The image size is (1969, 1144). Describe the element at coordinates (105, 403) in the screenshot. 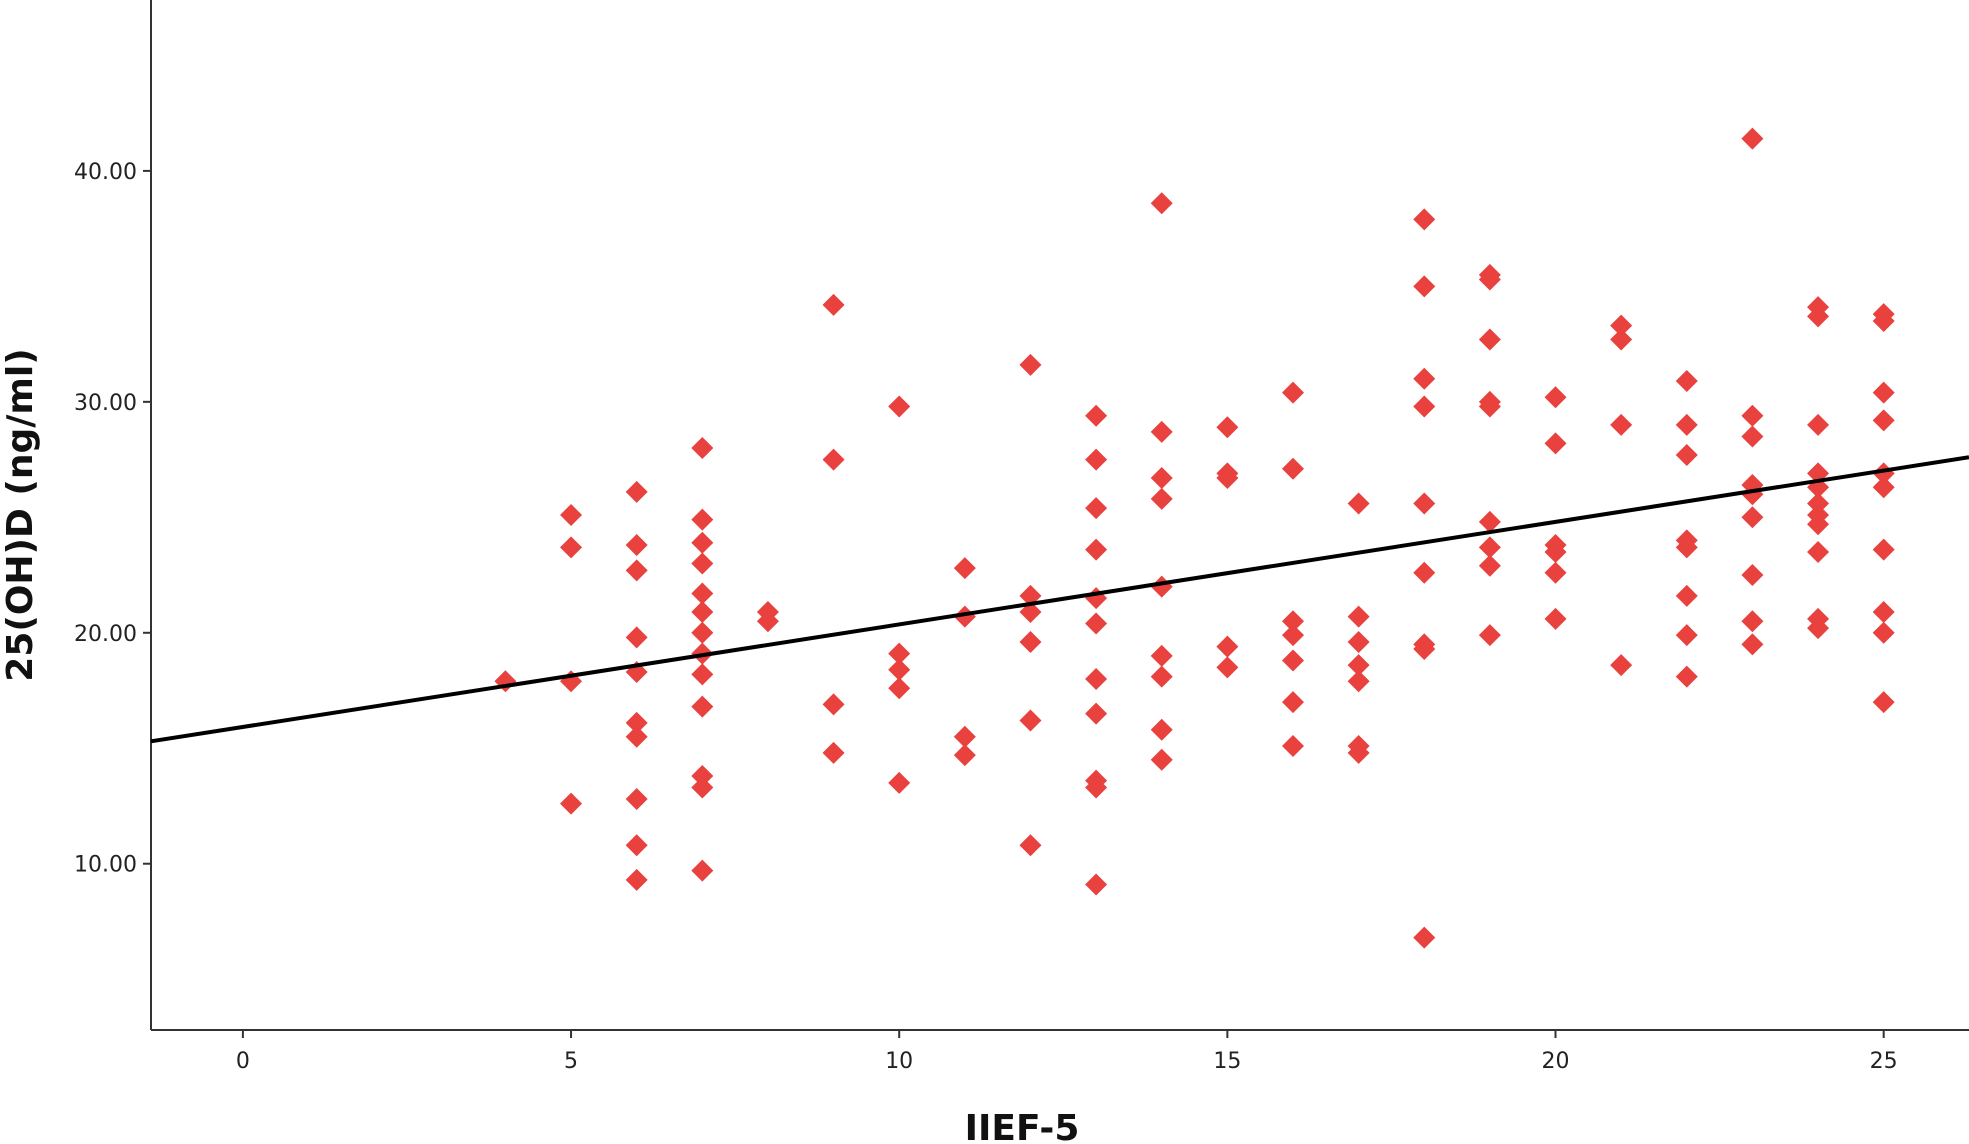

I see `y-tick-label: 30.00` at that location.